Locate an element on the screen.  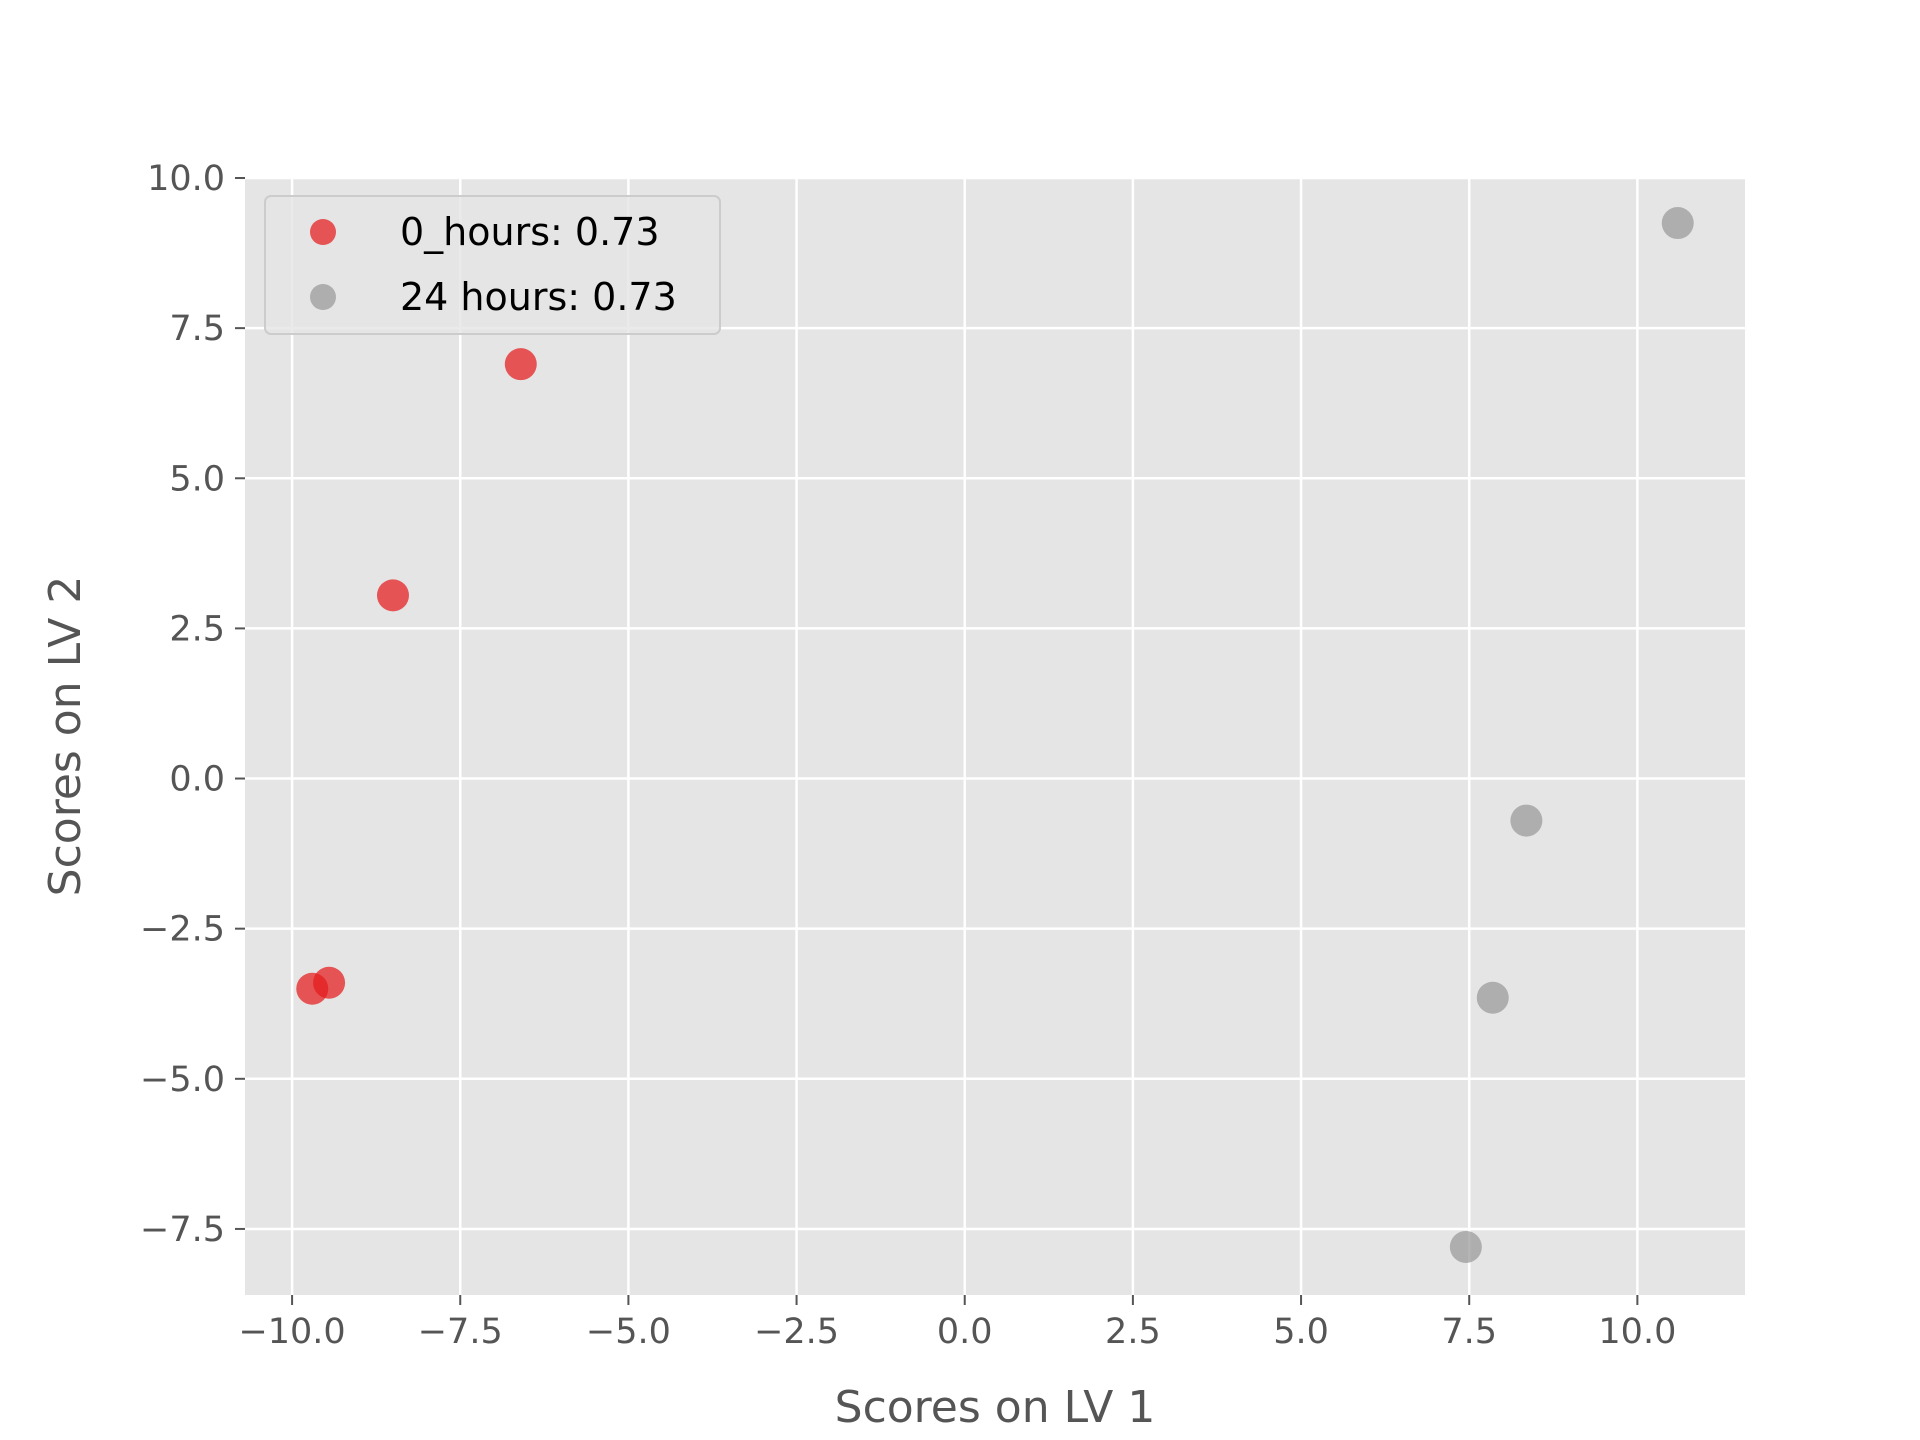
y-tick-label: 7.5 is located at coordinates (197, 329).